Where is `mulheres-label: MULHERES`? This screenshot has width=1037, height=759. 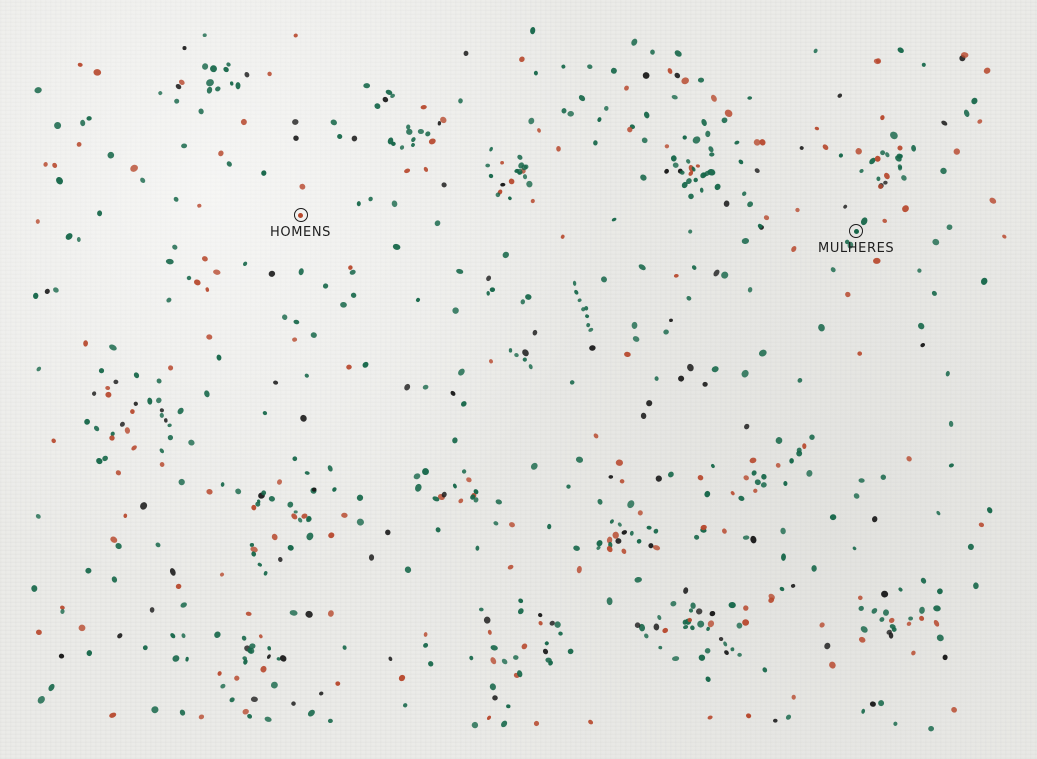
mulheres-label: MULHERES is located at coordinates (856, 248).